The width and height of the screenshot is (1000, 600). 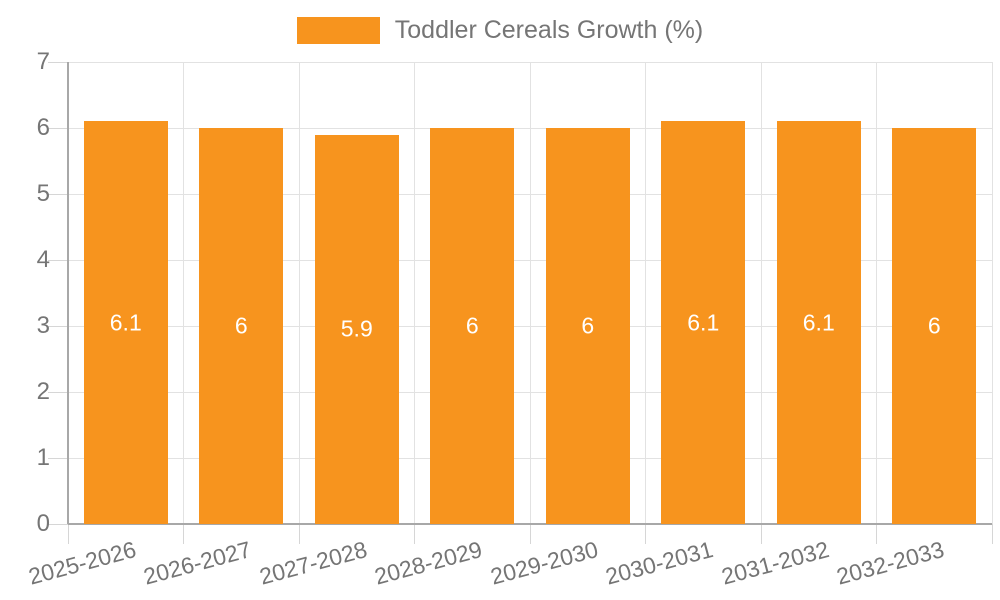 I want to click on legend-label: Toddler Cereals Growth (%), so click(x=549, y=30).